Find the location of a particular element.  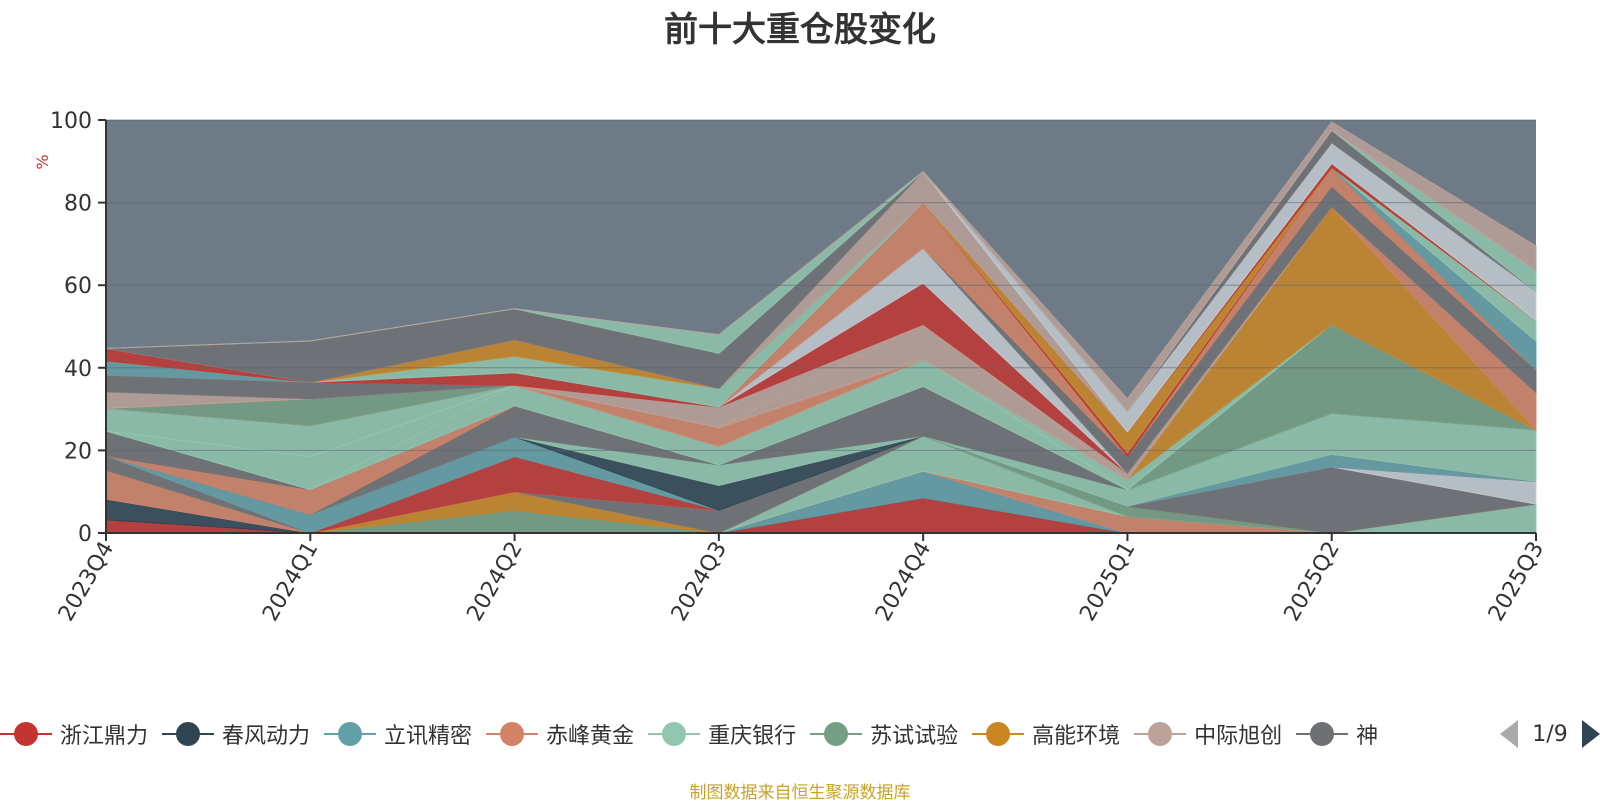

legend-label: 重庆银行 is located at coordinates (752, 736).